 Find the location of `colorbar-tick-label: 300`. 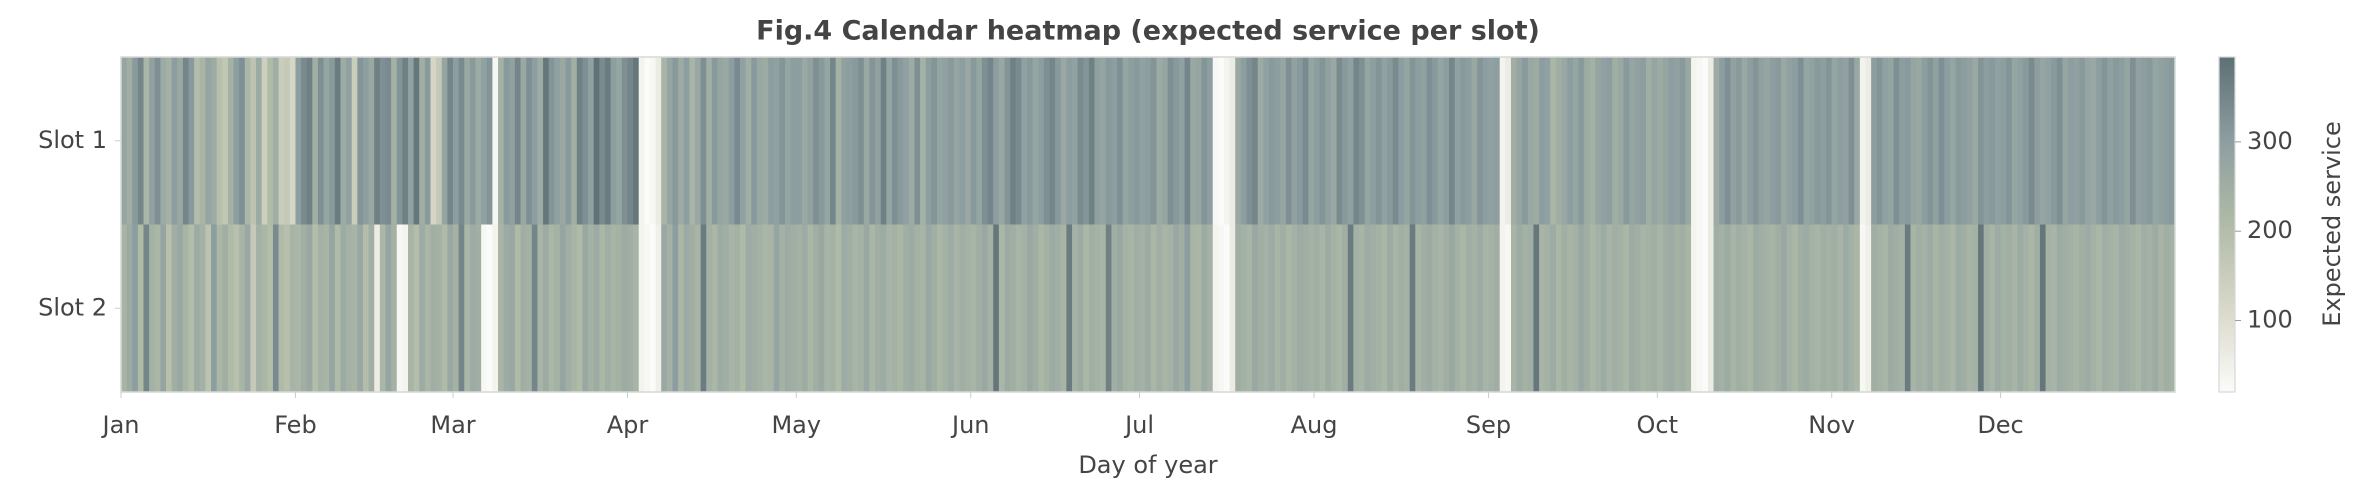

colorbar-tick-label: 300 is located at coordinates (2270, 141).